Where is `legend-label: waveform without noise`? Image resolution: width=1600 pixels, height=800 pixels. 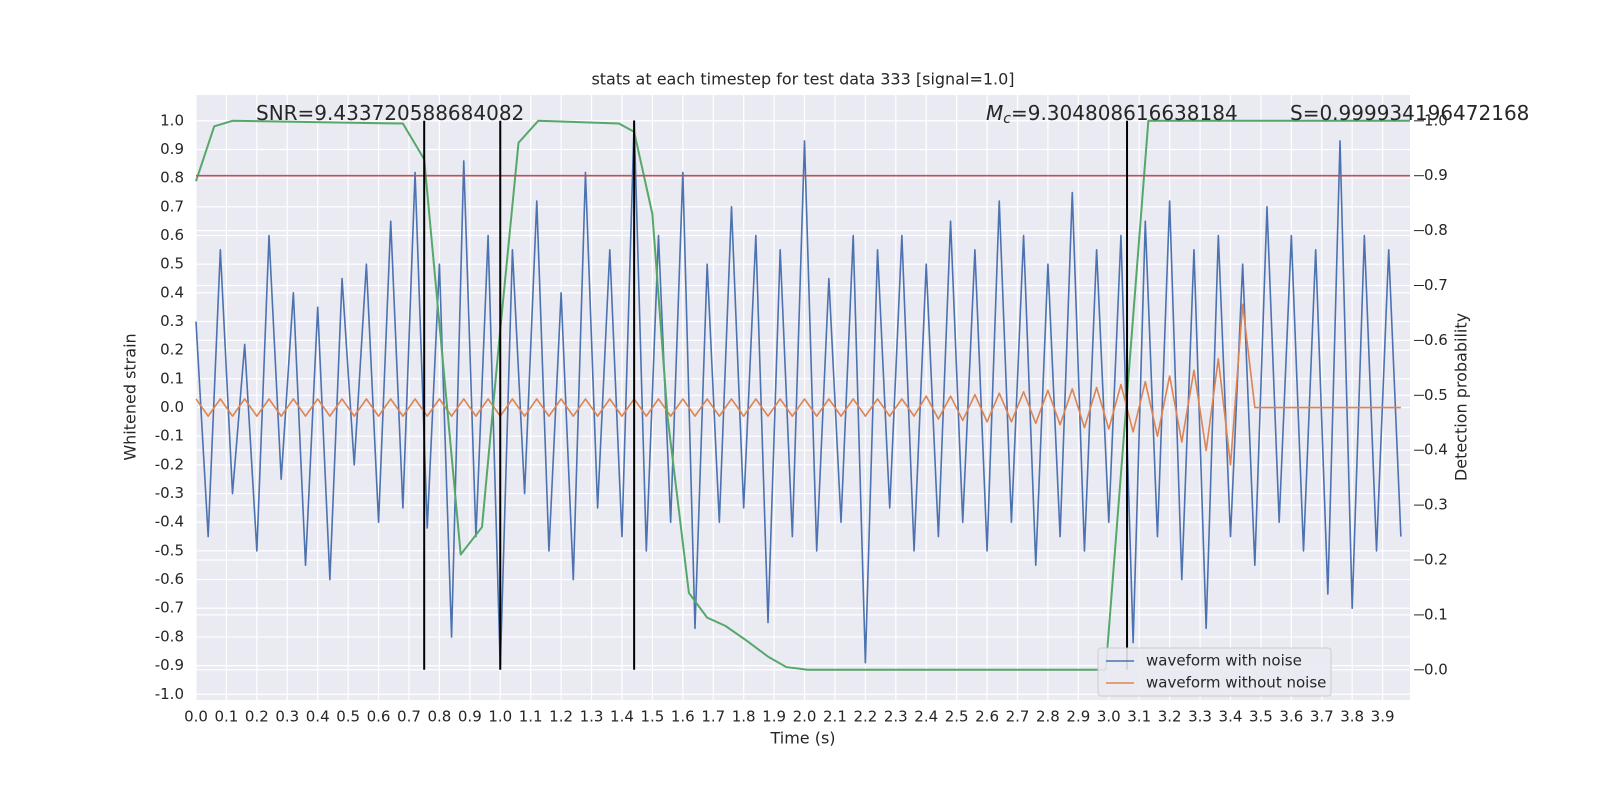
legend-label: waveform without noise is located at coordinates (1236, 683).